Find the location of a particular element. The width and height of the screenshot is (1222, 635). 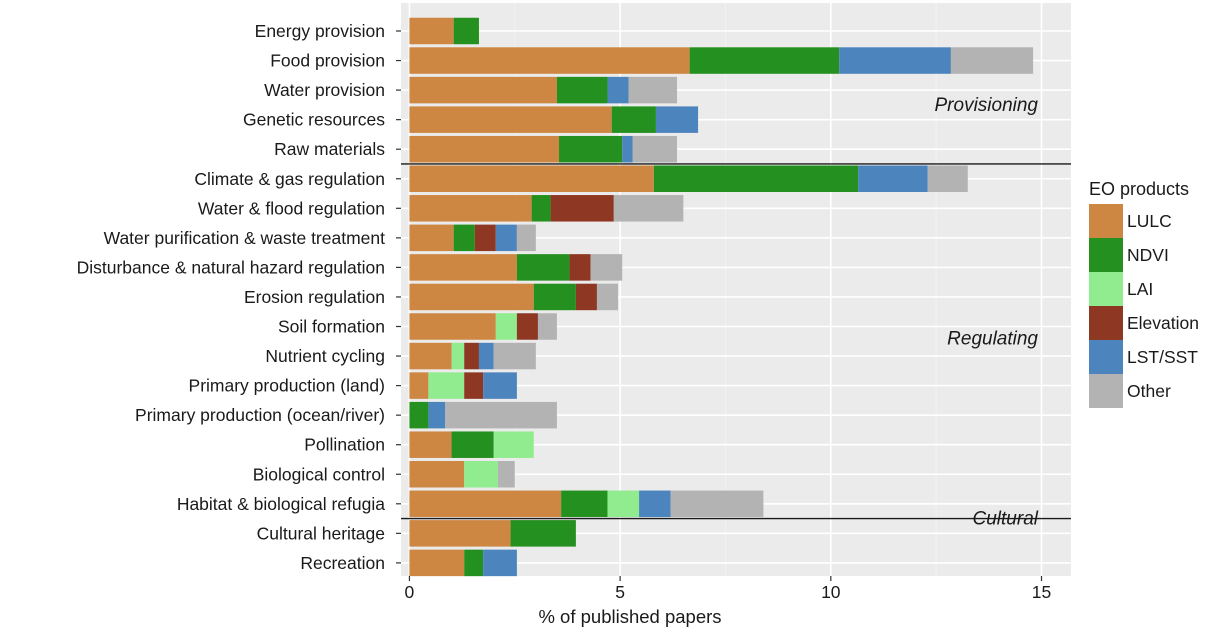

category-label: Nutrient cycling is located at coordinates (325, 356).